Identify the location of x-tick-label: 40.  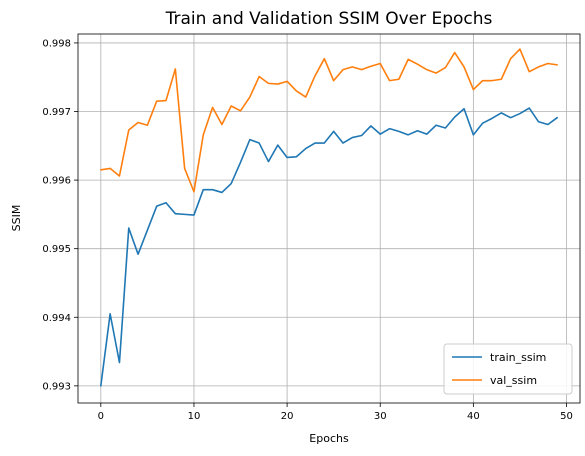
(473, 416).